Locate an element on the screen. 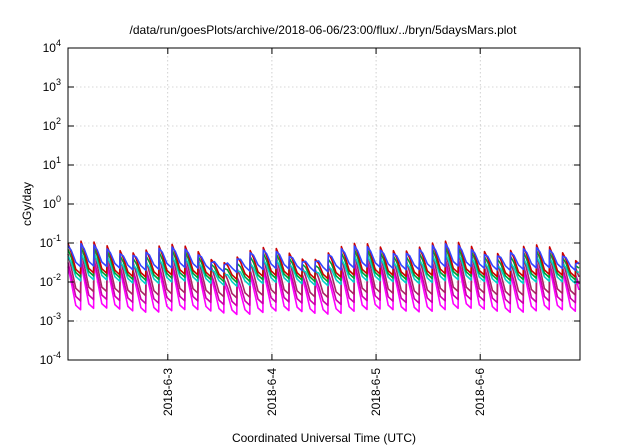  x-axis-label: Coordinated Universal Time (UTC) is located at coordinates (324, 438).